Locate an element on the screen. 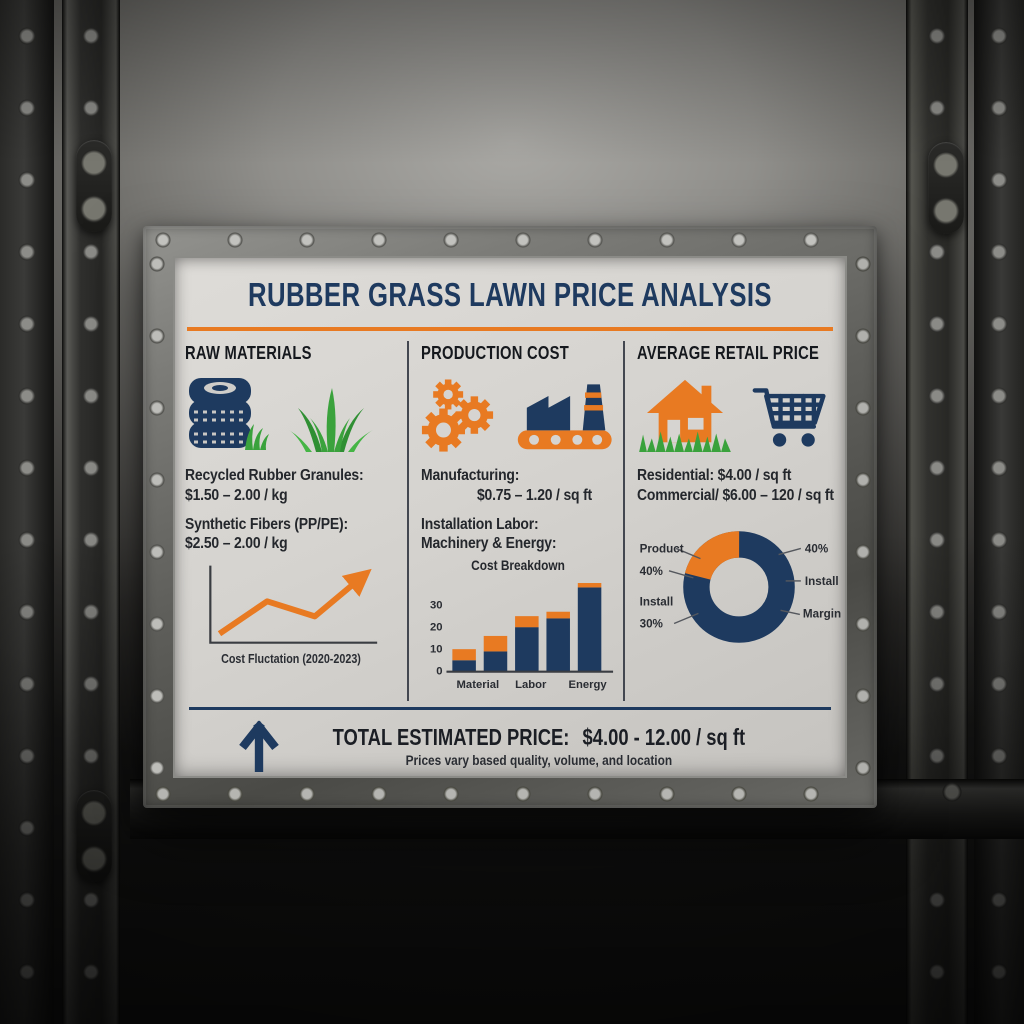 This screenshot has height=1024, width=1024. retail-label: Commercial/ is located at coordinates (678, 495).